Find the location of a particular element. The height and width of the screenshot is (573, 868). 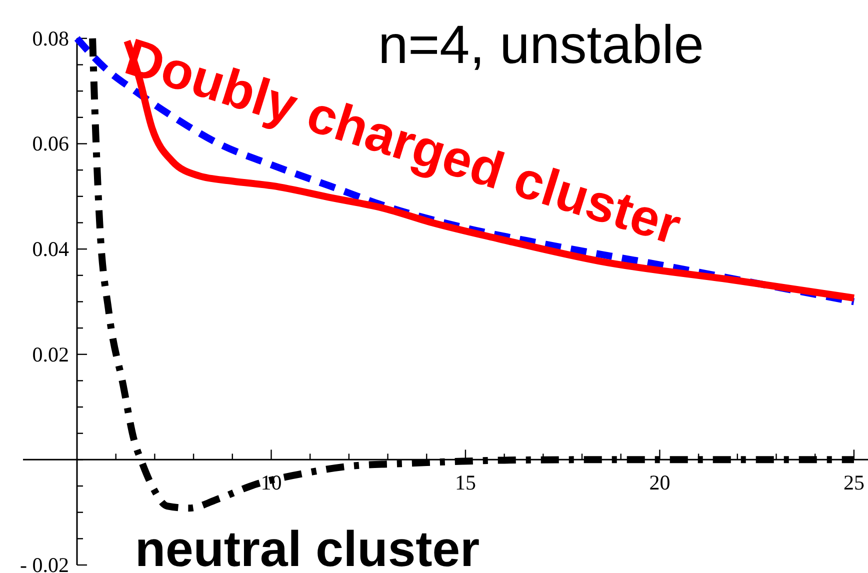

y-tick-label: 0.06 is located at coordinates (50, 144).